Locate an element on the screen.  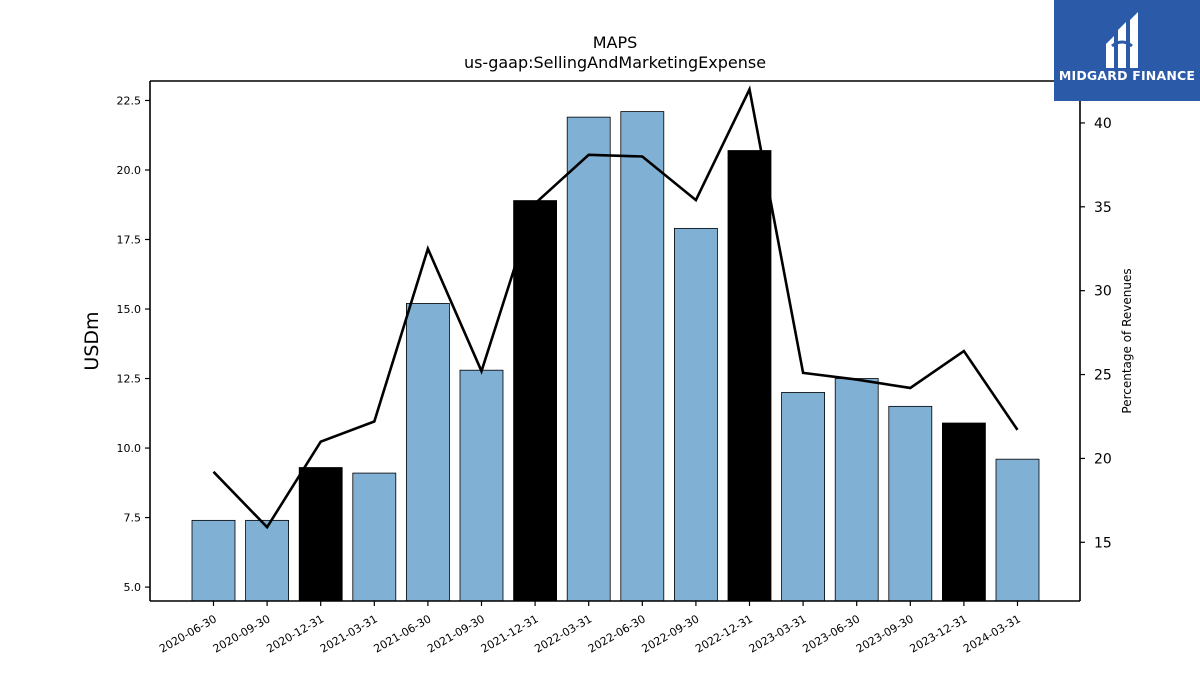
x-tick-label: 2020-06-30 is located at coordinates (188, 633).